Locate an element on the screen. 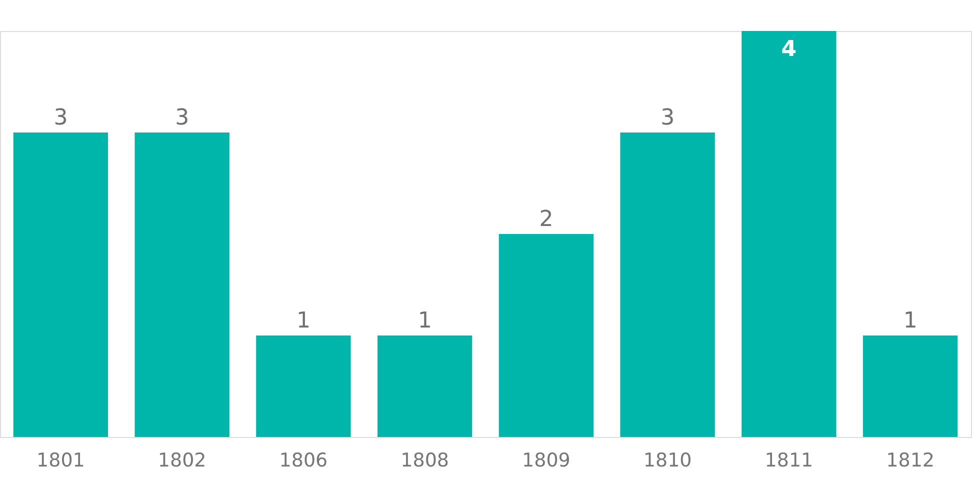 The width and height of the screenshot is (979, 483). x-tick-label: 1802 is located at coordinates (182, 461).